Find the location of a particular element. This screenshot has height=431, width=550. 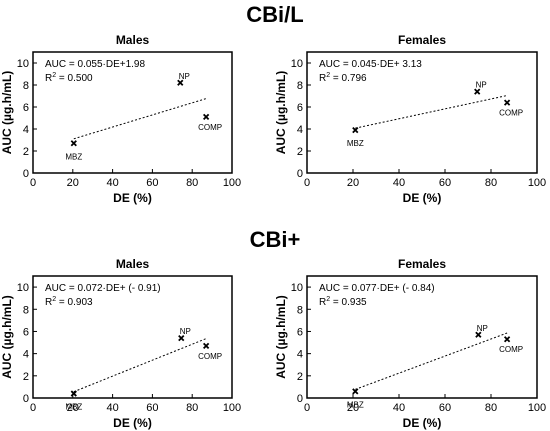

chart-0-equation: AUC = 0.055·DE+1.98 is located at coordinates (95, 64).